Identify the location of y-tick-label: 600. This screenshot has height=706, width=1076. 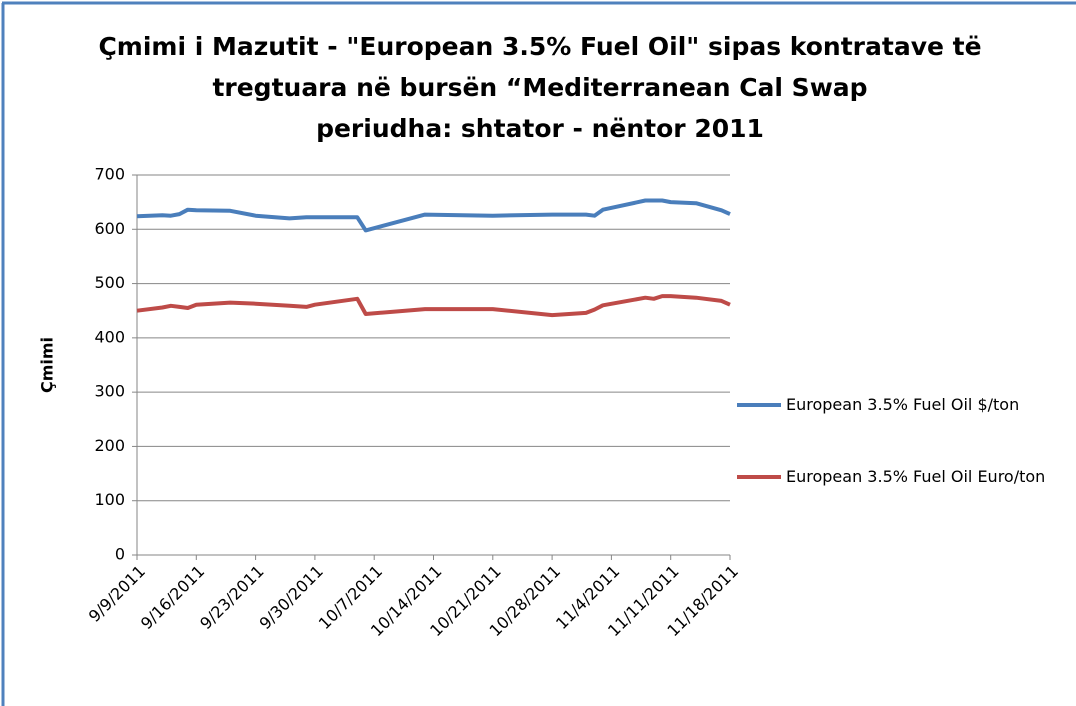
(109, 228).